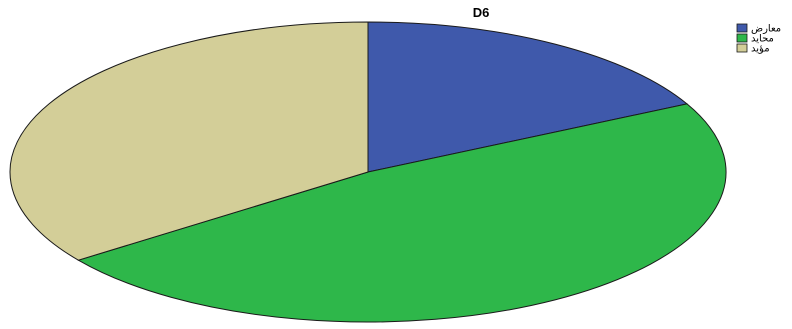 This screenshot has height=329, width=792. Describe the element at coordinates (762, 39) in the screenshot. I see `legend-label-2: محايد` at that location.